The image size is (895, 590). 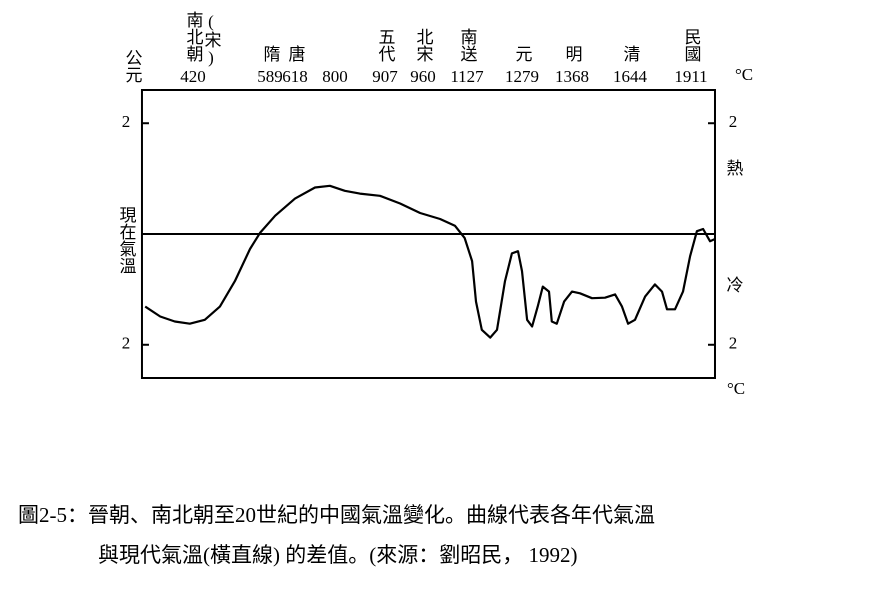 What do you see at coordinates (335, 76) in the screenshot?
I see `x-tick-label: 800` at bounding box center [335, 76].